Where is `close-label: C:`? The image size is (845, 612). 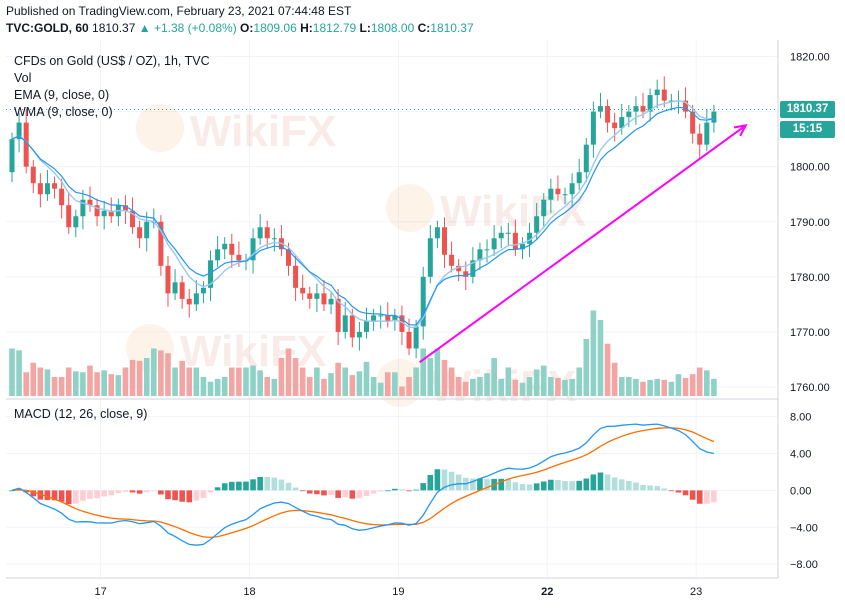
close-label: C: is located at coordinates (424, 28).